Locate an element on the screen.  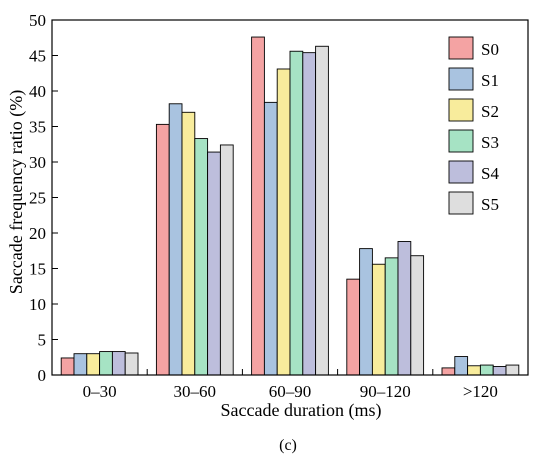
x-tick-label: 90–120 is located at coordinates (385, 391).